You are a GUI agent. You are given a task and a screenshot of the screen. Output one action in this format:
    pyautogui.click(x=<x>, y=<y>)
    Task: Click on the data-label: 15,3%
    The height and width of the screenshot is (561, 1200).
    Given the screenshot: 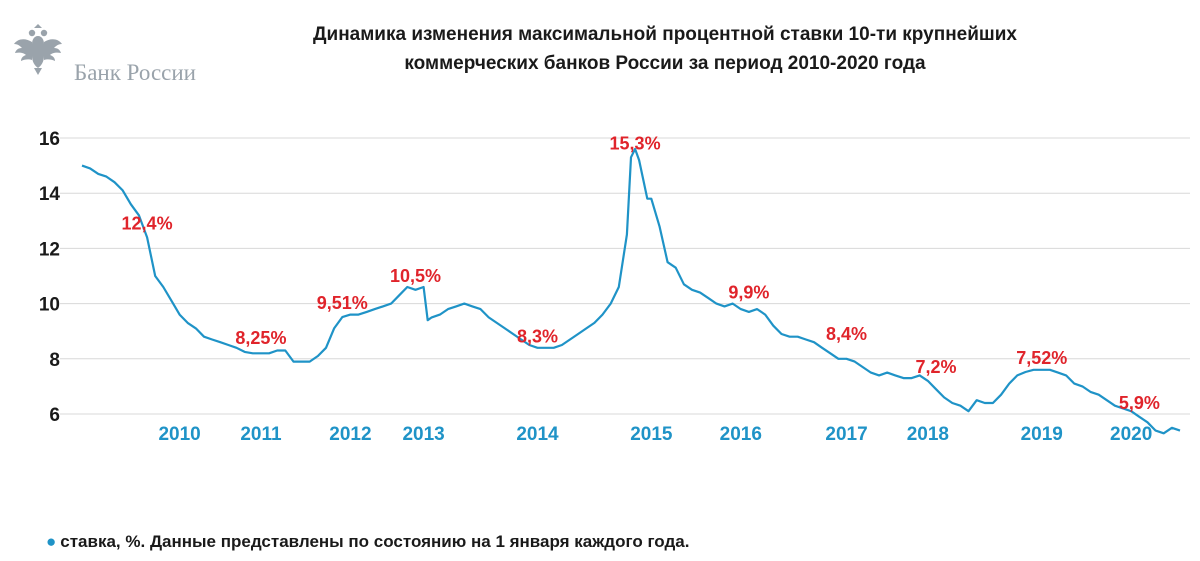 What is the action you would take?
    pyautogui.click(x=635, y=143)
    